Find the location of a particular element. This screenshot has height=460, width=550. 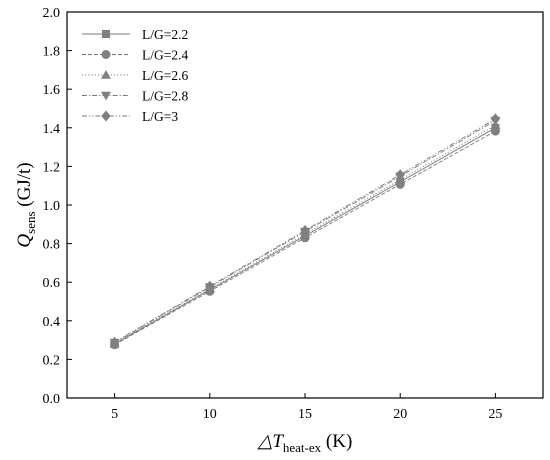

legend-label: L/G=2.4 is located at coordinates (165, 55).